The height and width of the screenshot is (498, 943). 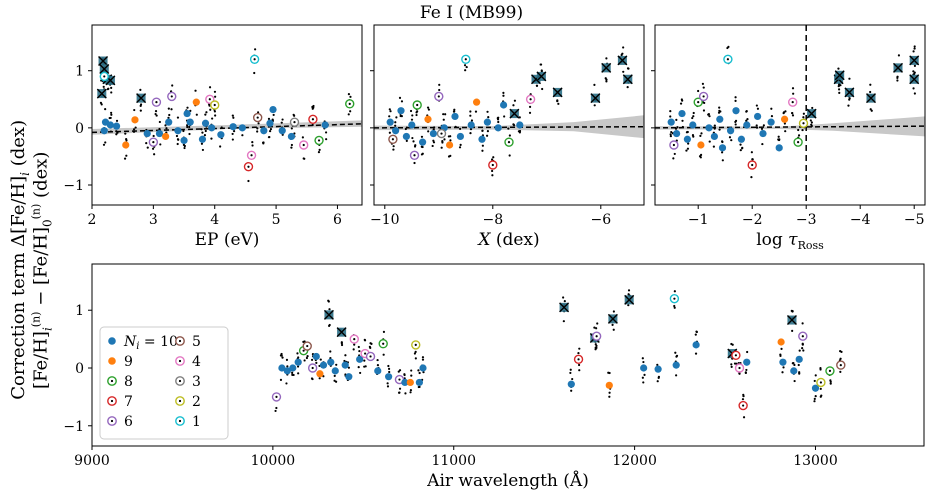 What do you see at coordinates (73, 186) in the screenshot?
I see `y-tick-label: −1` at bounding box center [73, 186].